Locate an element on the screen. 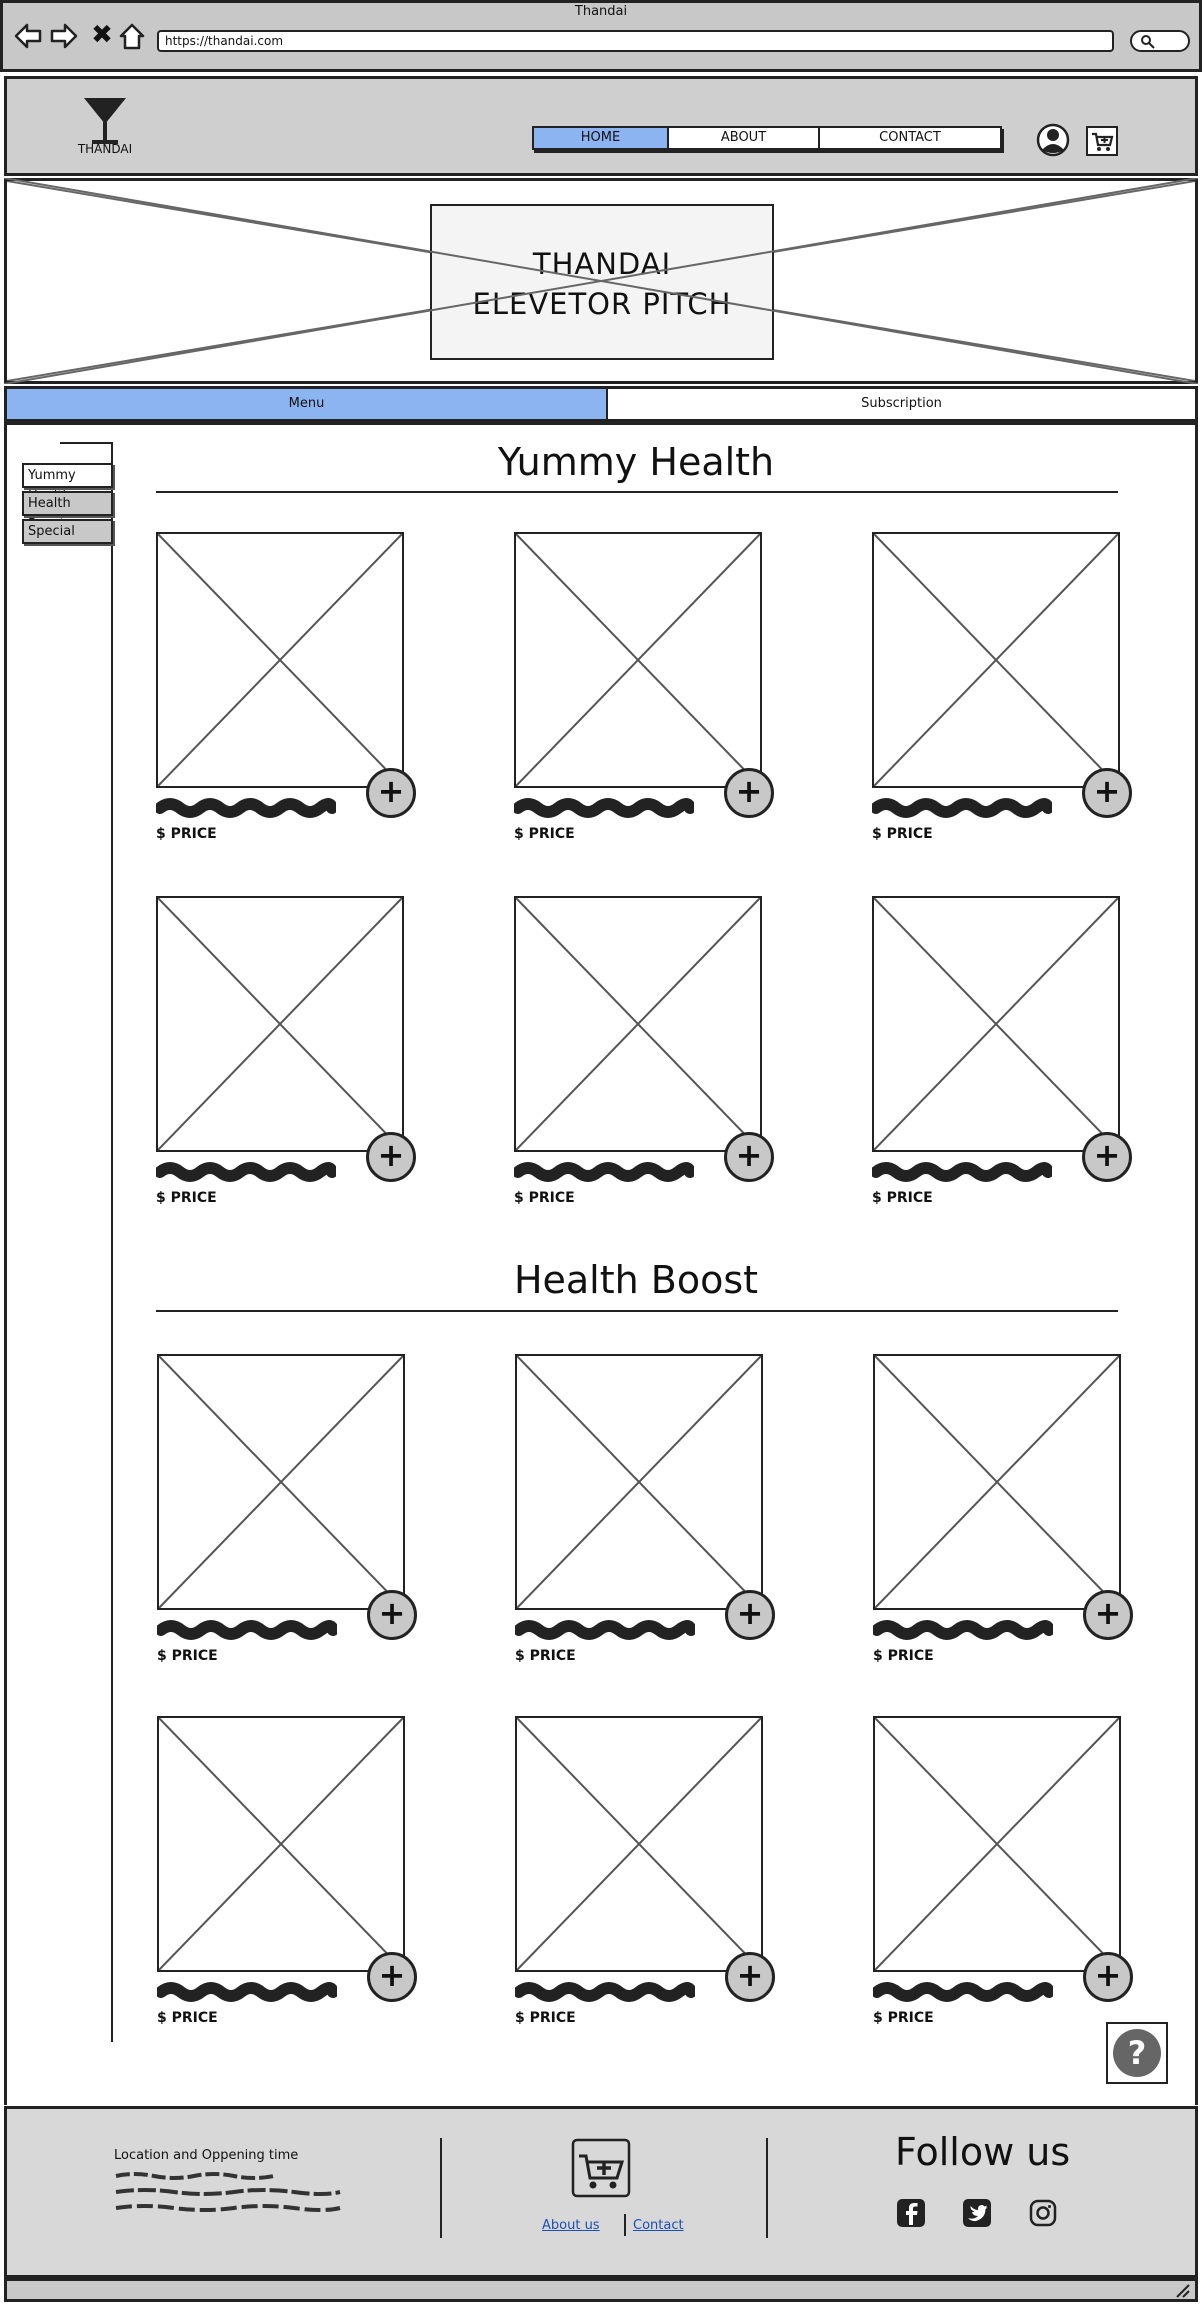 The height and width of the screenshot is (2305, 1202). sidebar-item-yummy-health: Yummy Health is located at coordinates (67, 483).